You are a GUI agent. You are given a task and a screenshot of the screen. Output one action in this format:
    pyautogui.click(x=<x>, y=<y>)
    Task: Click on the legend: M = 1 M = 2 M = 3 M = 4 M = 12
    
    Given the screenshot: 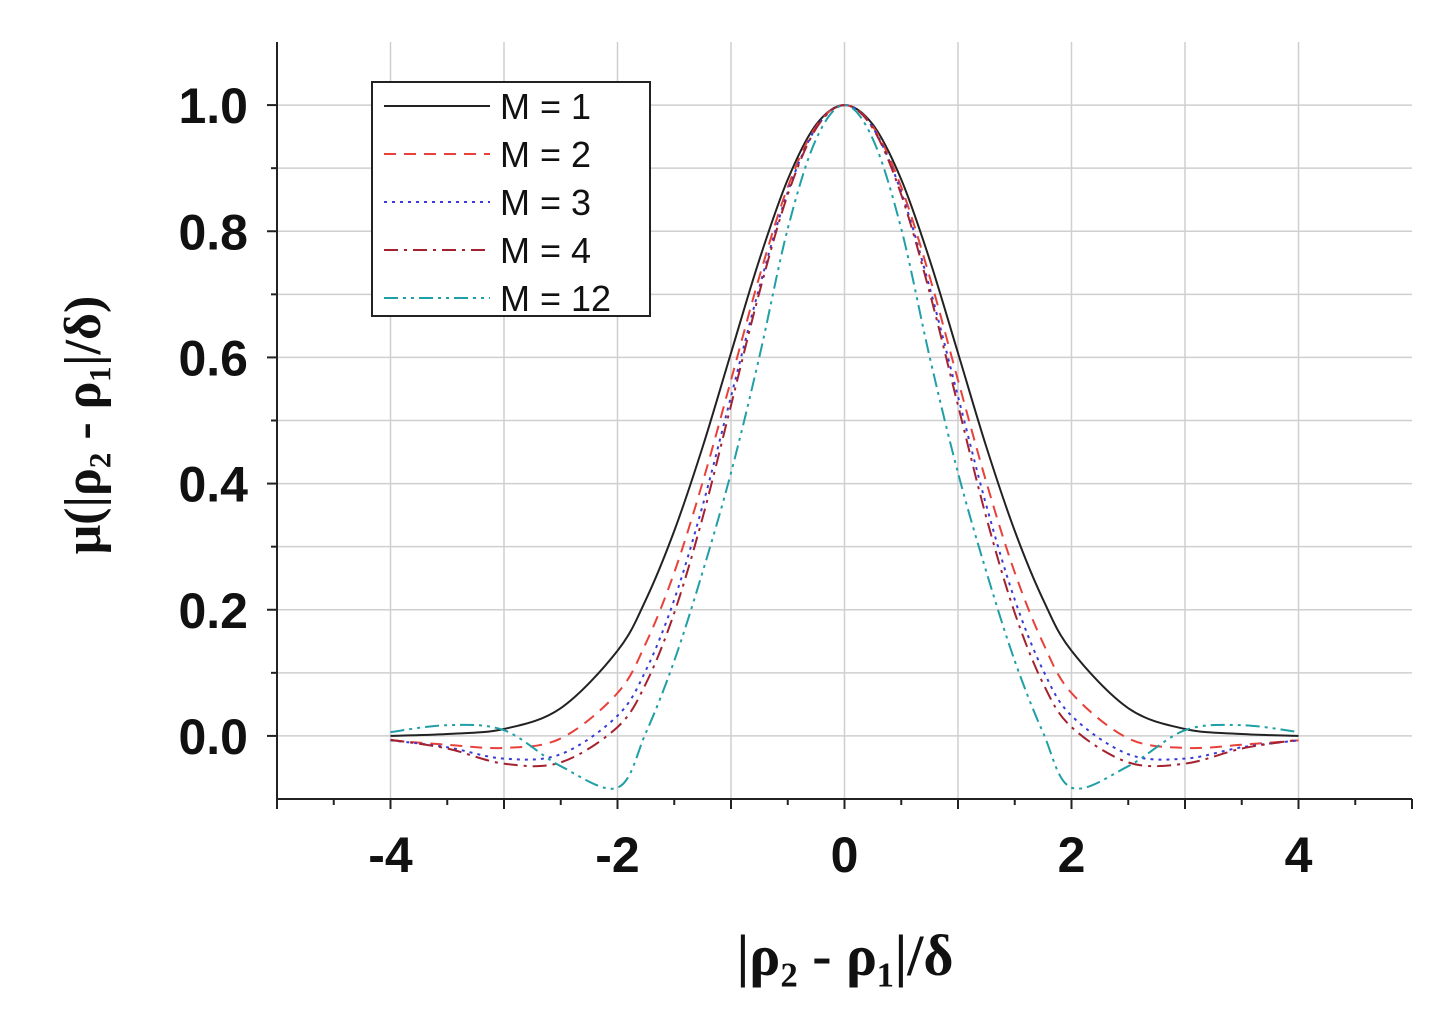 What is the action you would take?
    pyautogui.click(x=511, y=200)
    